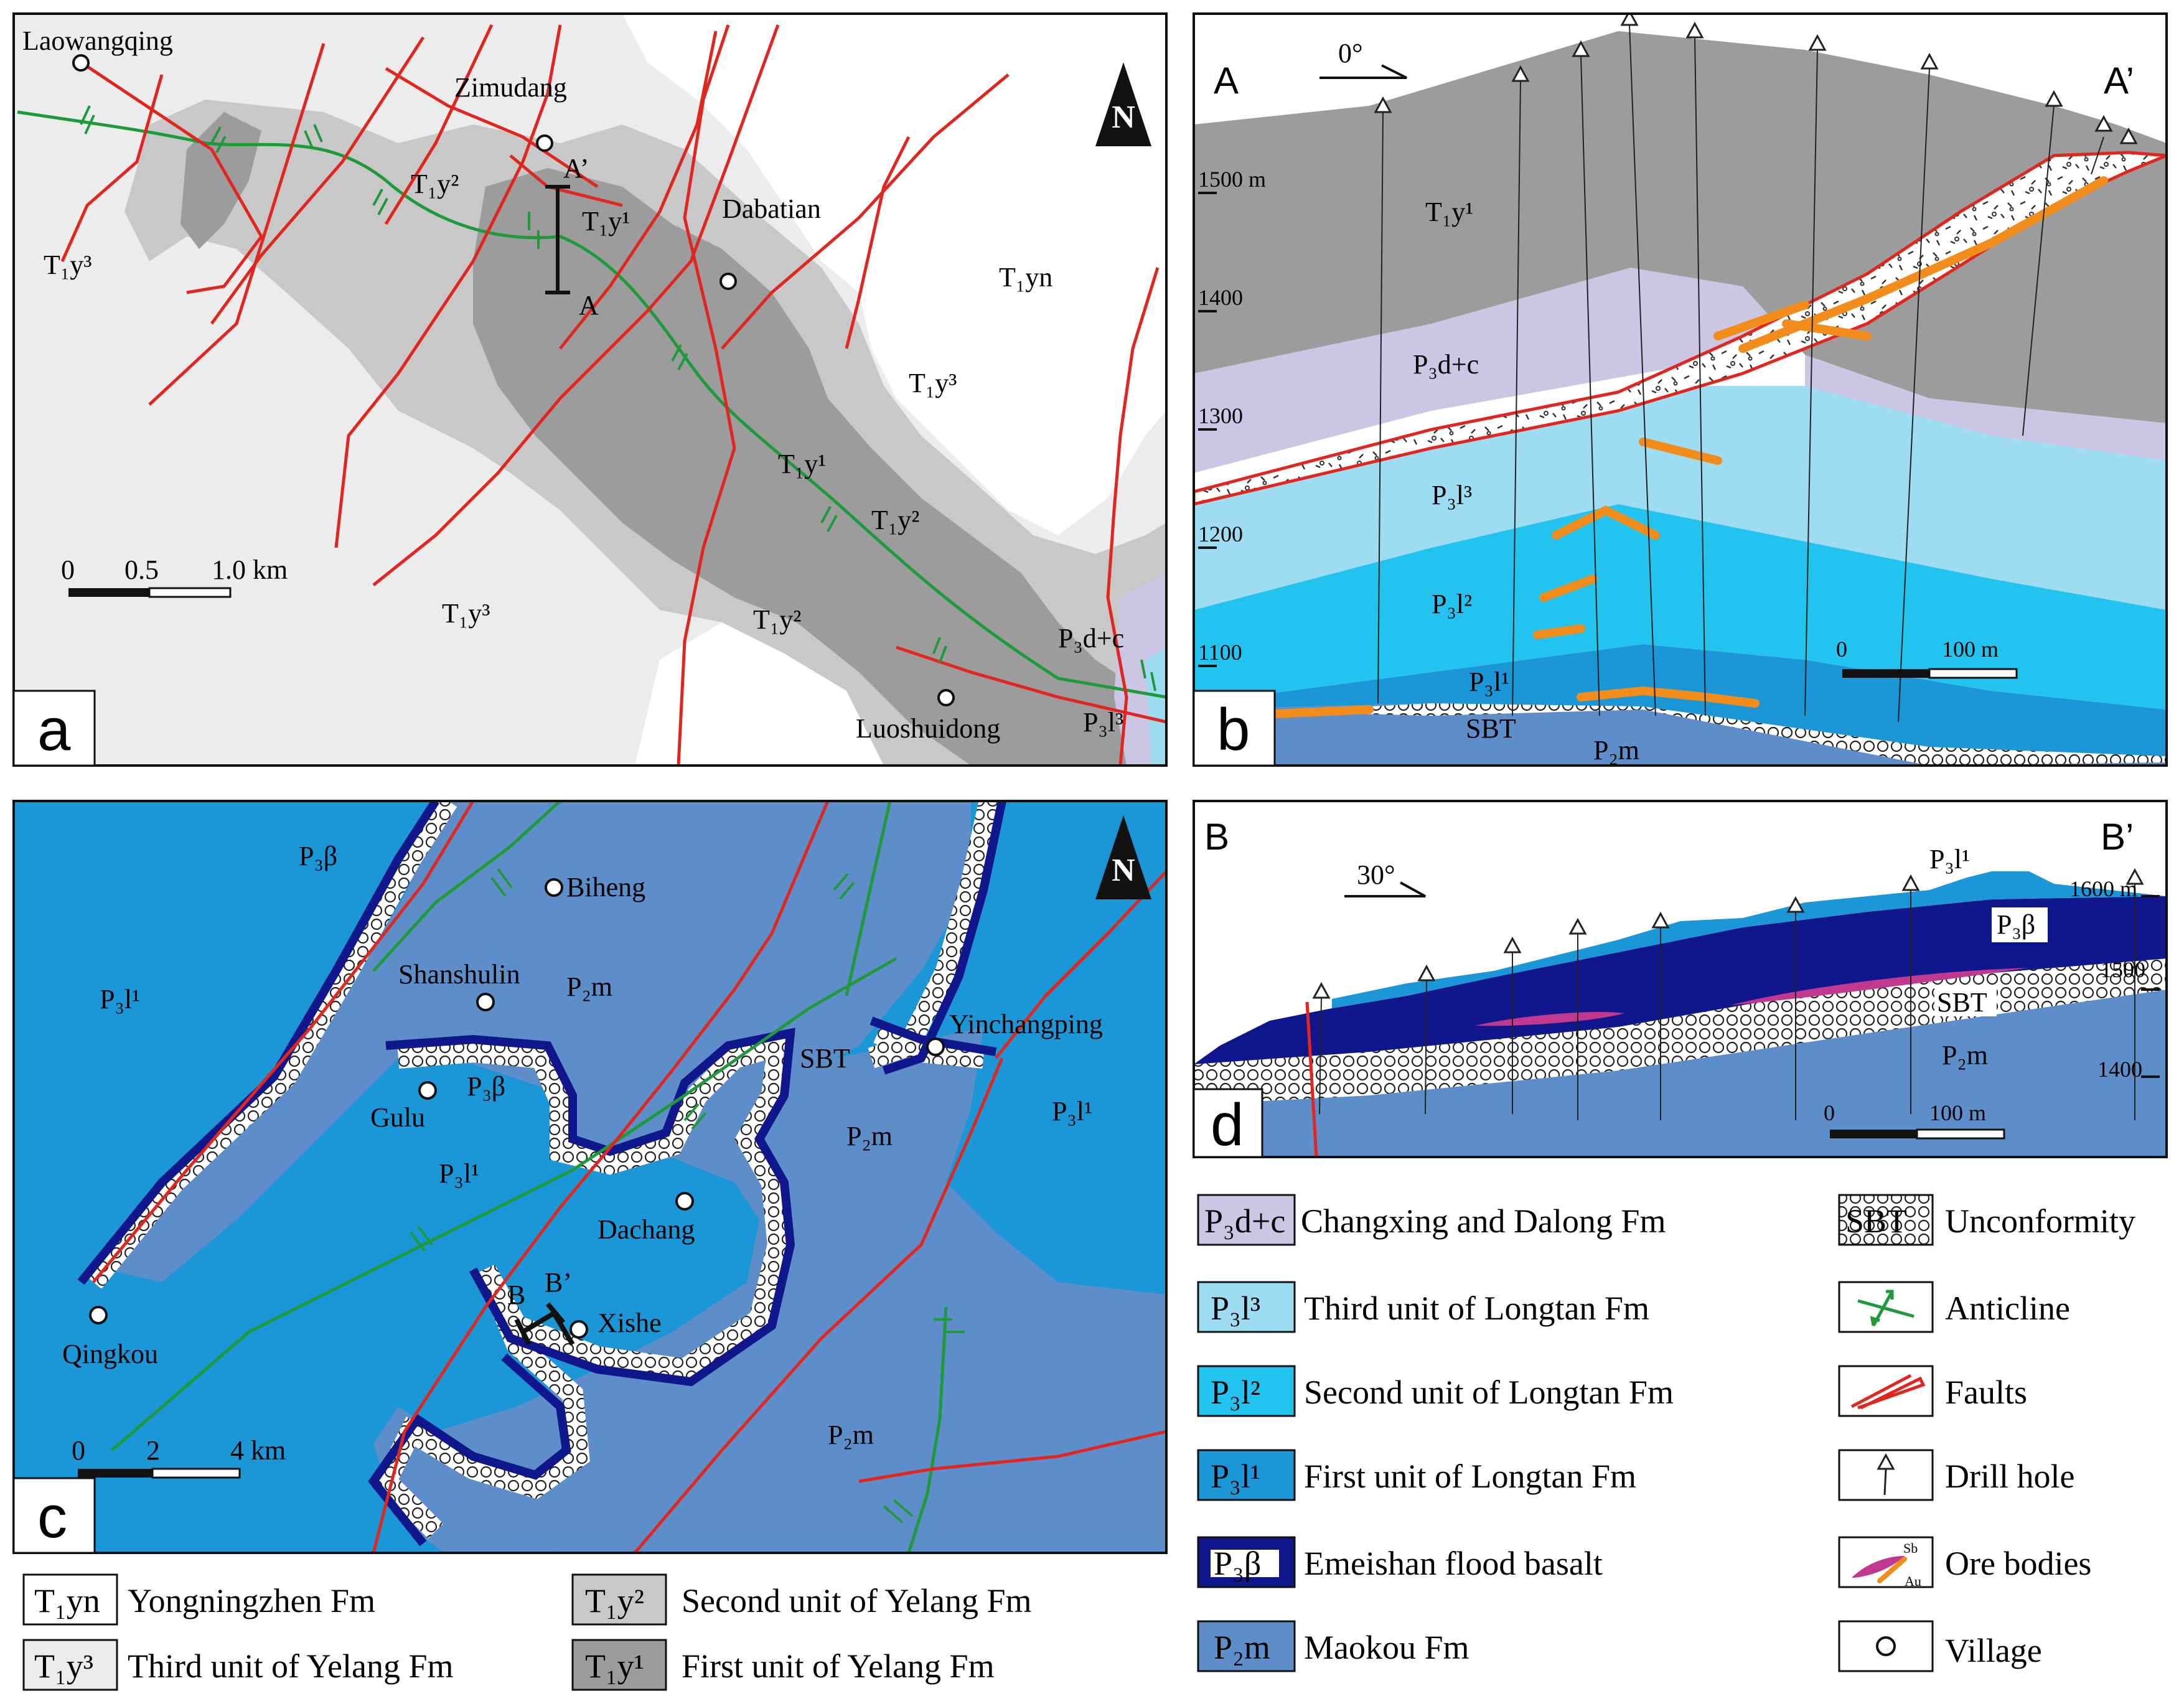 This screenshot has width=2184, height=1696. I want to click on anticline-arrows-c, so click(687, 1196).